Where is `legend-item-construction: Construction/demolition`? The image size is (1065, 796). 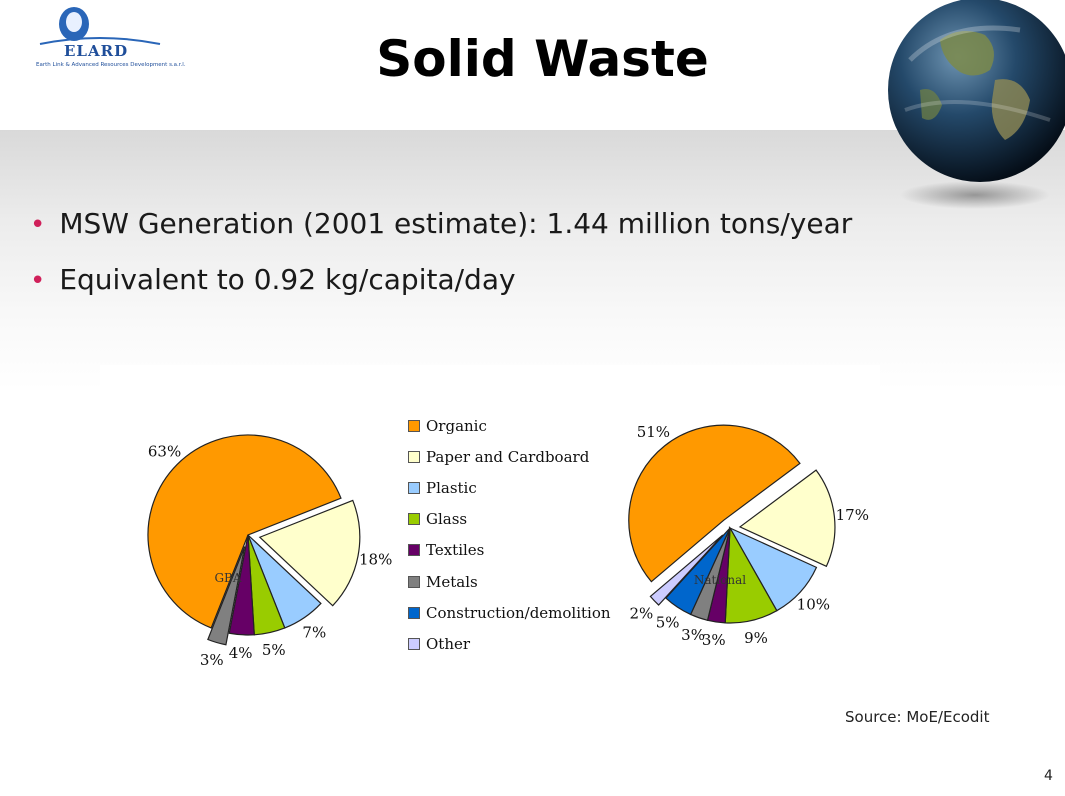 legend-item-construction: Construction/demolition is located at coordinates (509, 612).